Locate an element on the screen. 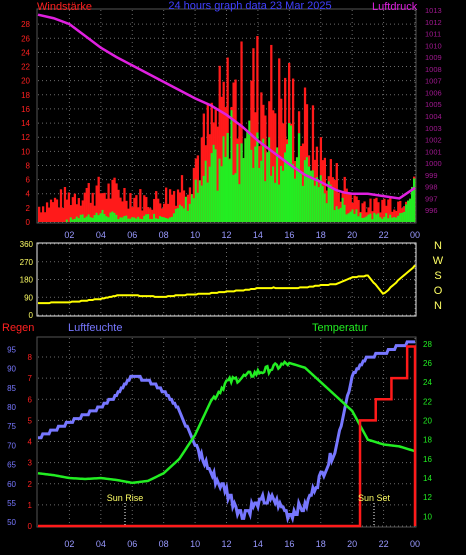 The width and height of the screenshot is (466, 555). compass-label: W is located at coordinates (438, 261).